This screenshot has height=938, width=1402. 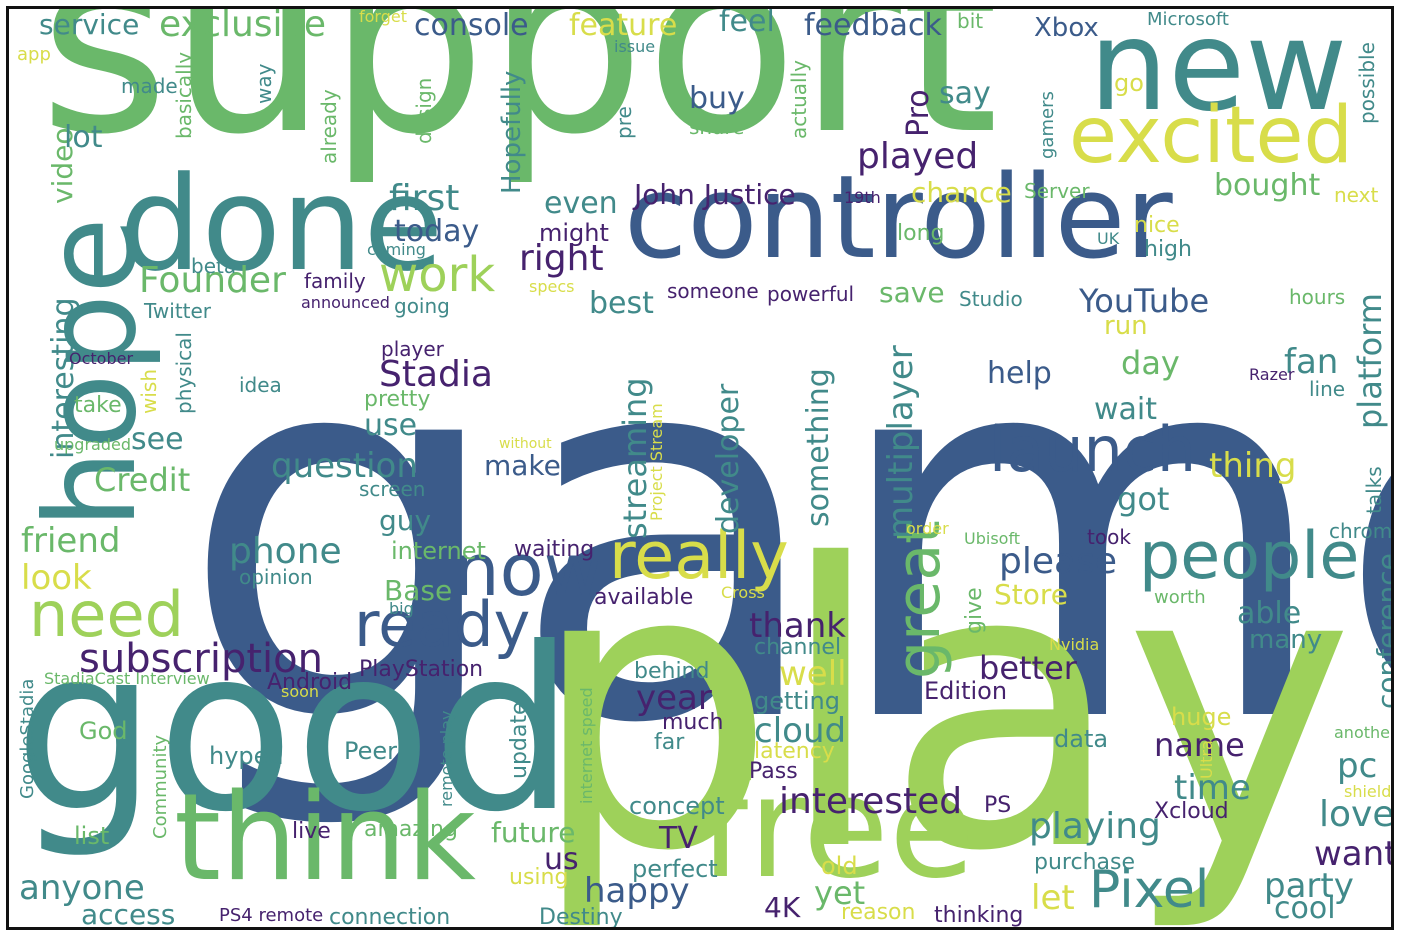 I want to click on word-pass: Pass, so click(x=773, y=771).